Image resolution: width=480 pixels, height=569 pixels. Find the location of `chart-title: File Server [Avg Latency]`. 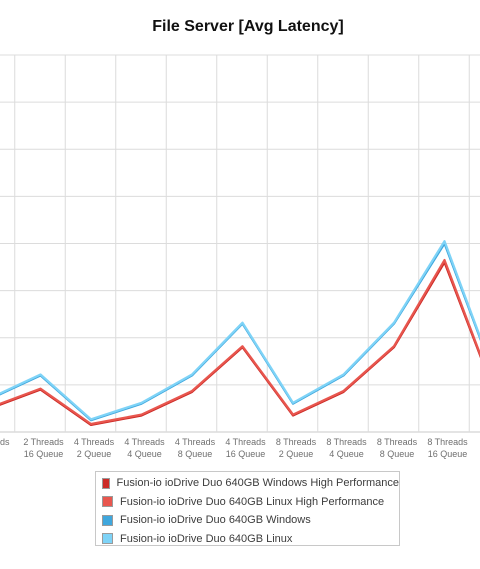

chart-title: File Server [Avg Latency] is located at coordinates (248, 26).